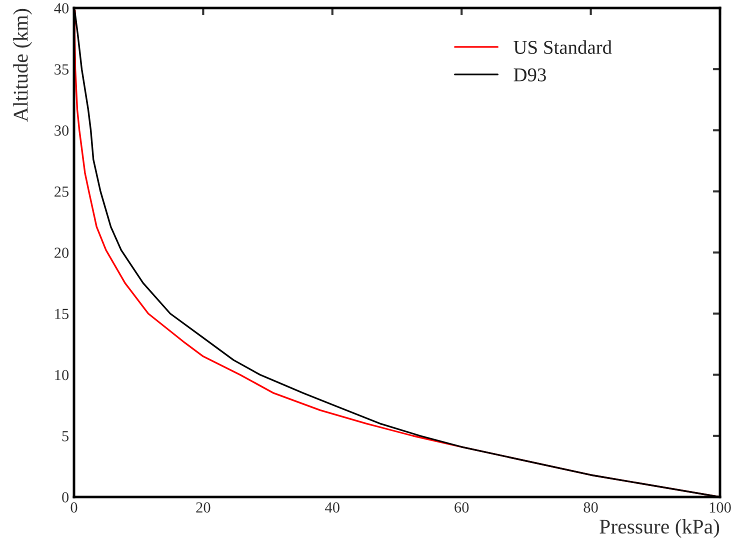  Describe the element at coordinates (61, 8) in the screenshot. I see `y-tick-label: 40` at that location.